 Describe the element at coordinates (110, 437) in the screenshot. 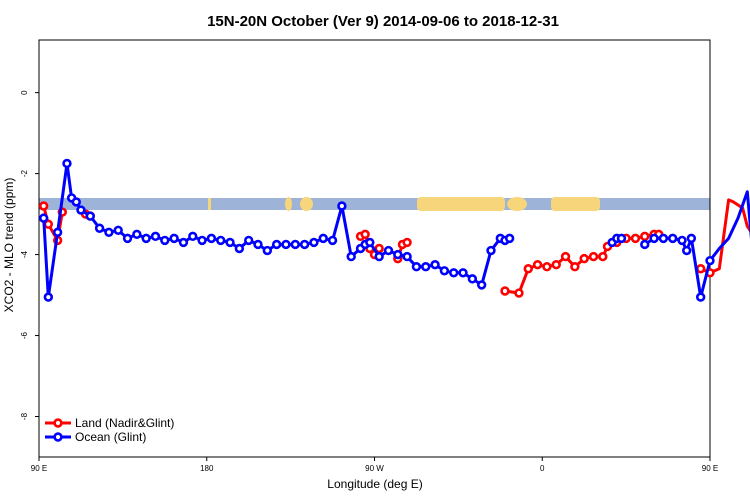

I see `legend-label: Ocean (Glint)` at that location.